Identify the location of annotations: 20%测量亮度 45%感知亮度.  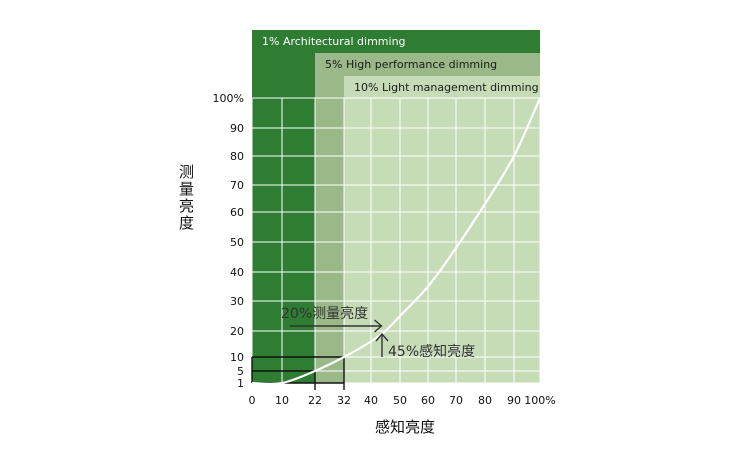
(378, 332).